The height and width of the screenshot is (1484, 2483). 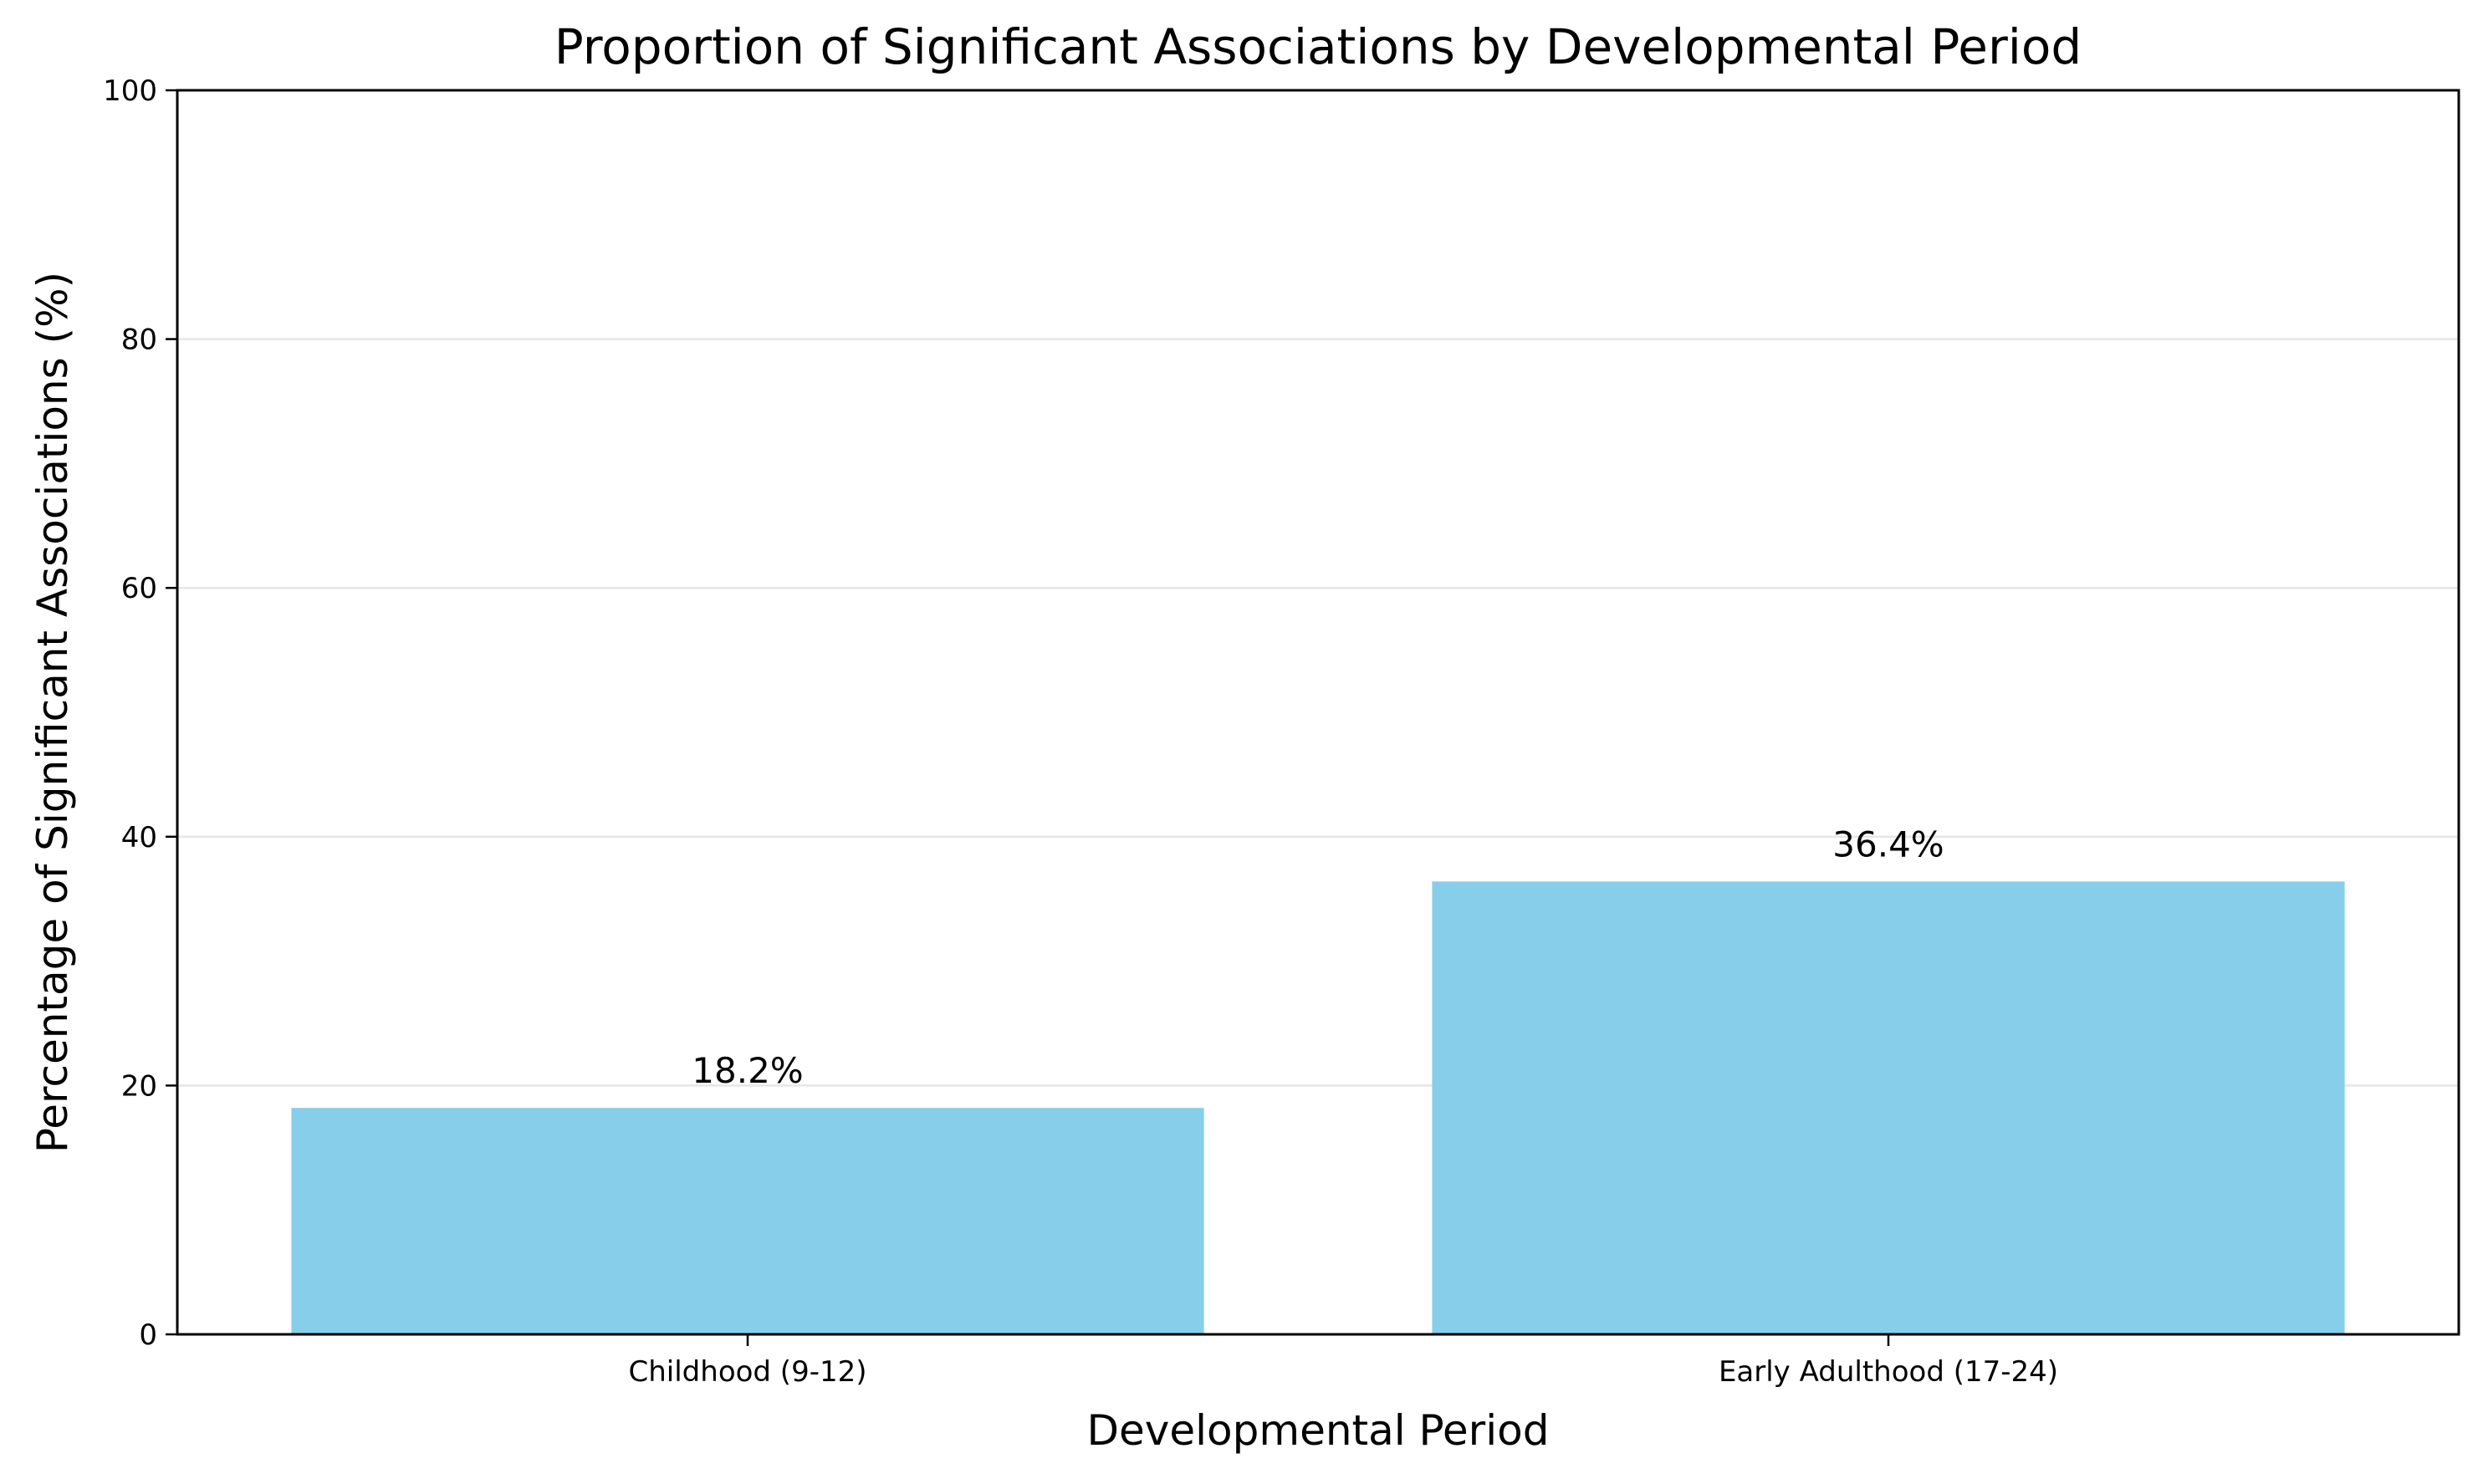 I want to click on x-axis-label: Developmental Period, so click(x=1318, y=1430).